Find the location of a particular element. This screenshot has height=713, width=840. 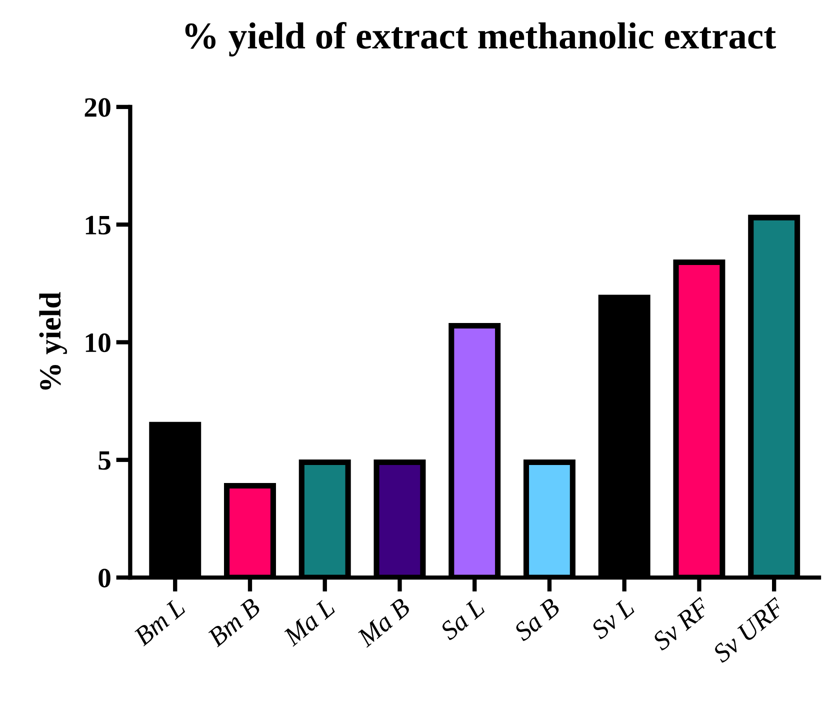

y-tick-label: 20 is located at coordinates (97, 107).